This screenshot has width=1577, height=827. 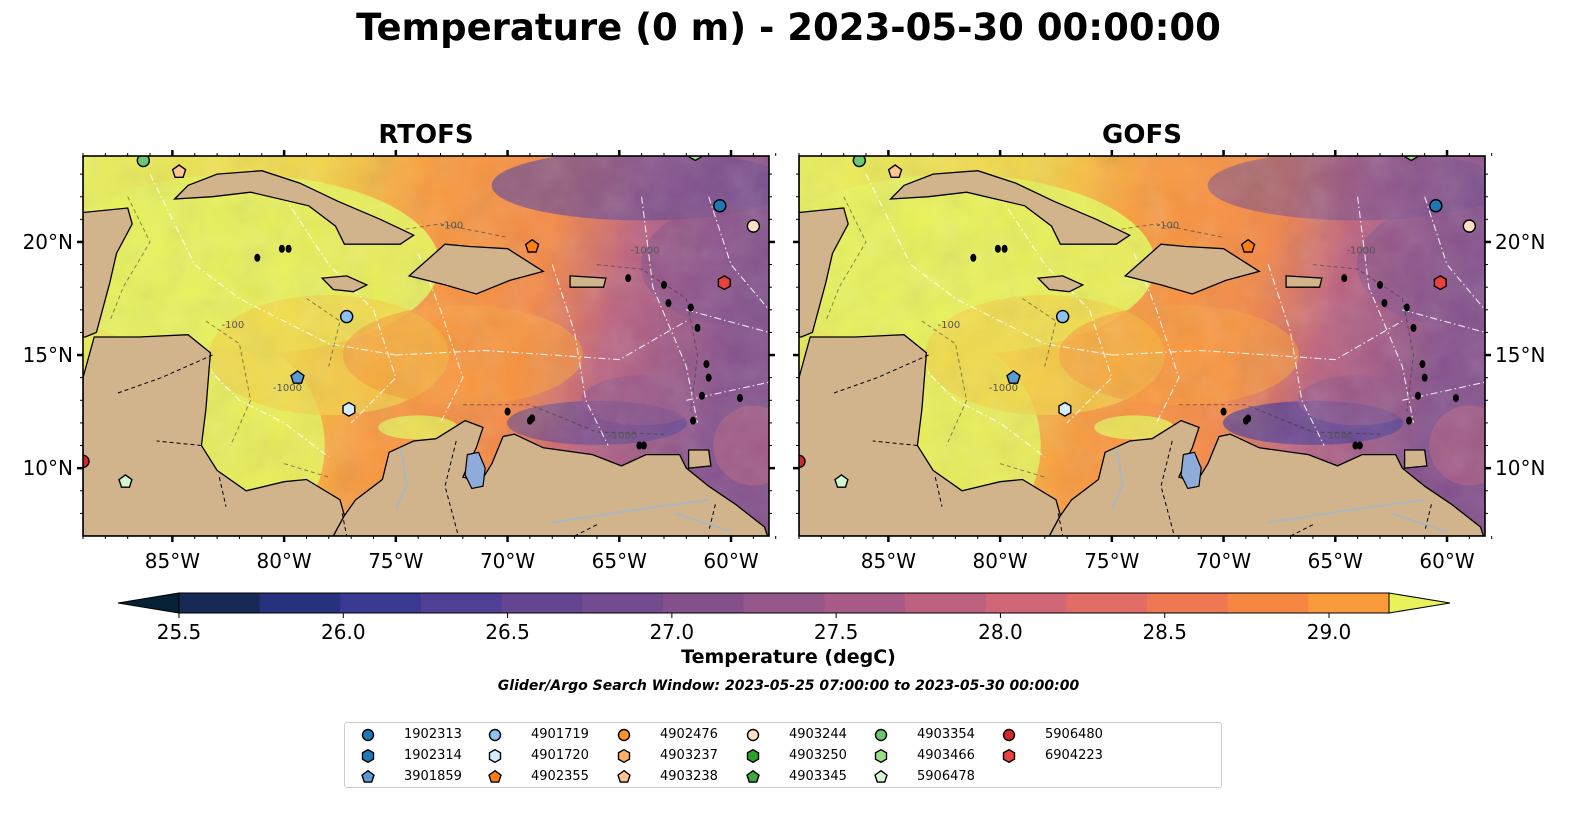 What do you see at coordinates (1329, 632) in the screenshot?
I see `colorbar-tick-label: 29.0` at bounding box center [1329, 632].